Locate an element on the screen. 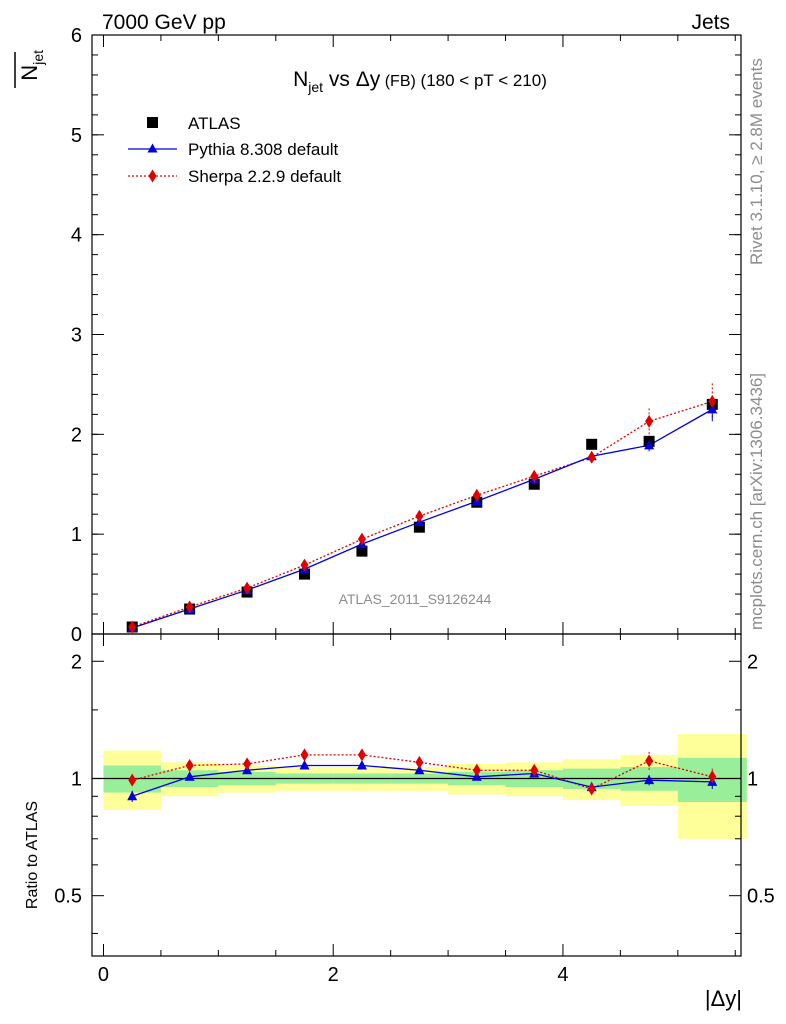 Image resolution: width=786 pixels, height=1024 pixels. ratio-ytick-label-right: 1 is located at coordinates (752, 779).